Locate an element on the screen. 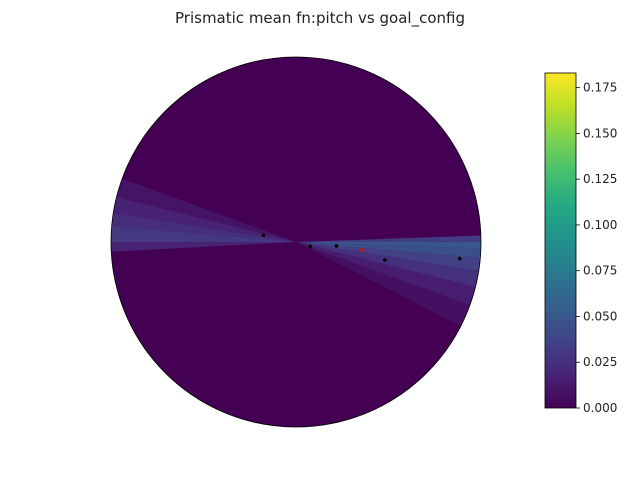  colorbar-tick-label: 0.150 is located at coordinates (600, 133).